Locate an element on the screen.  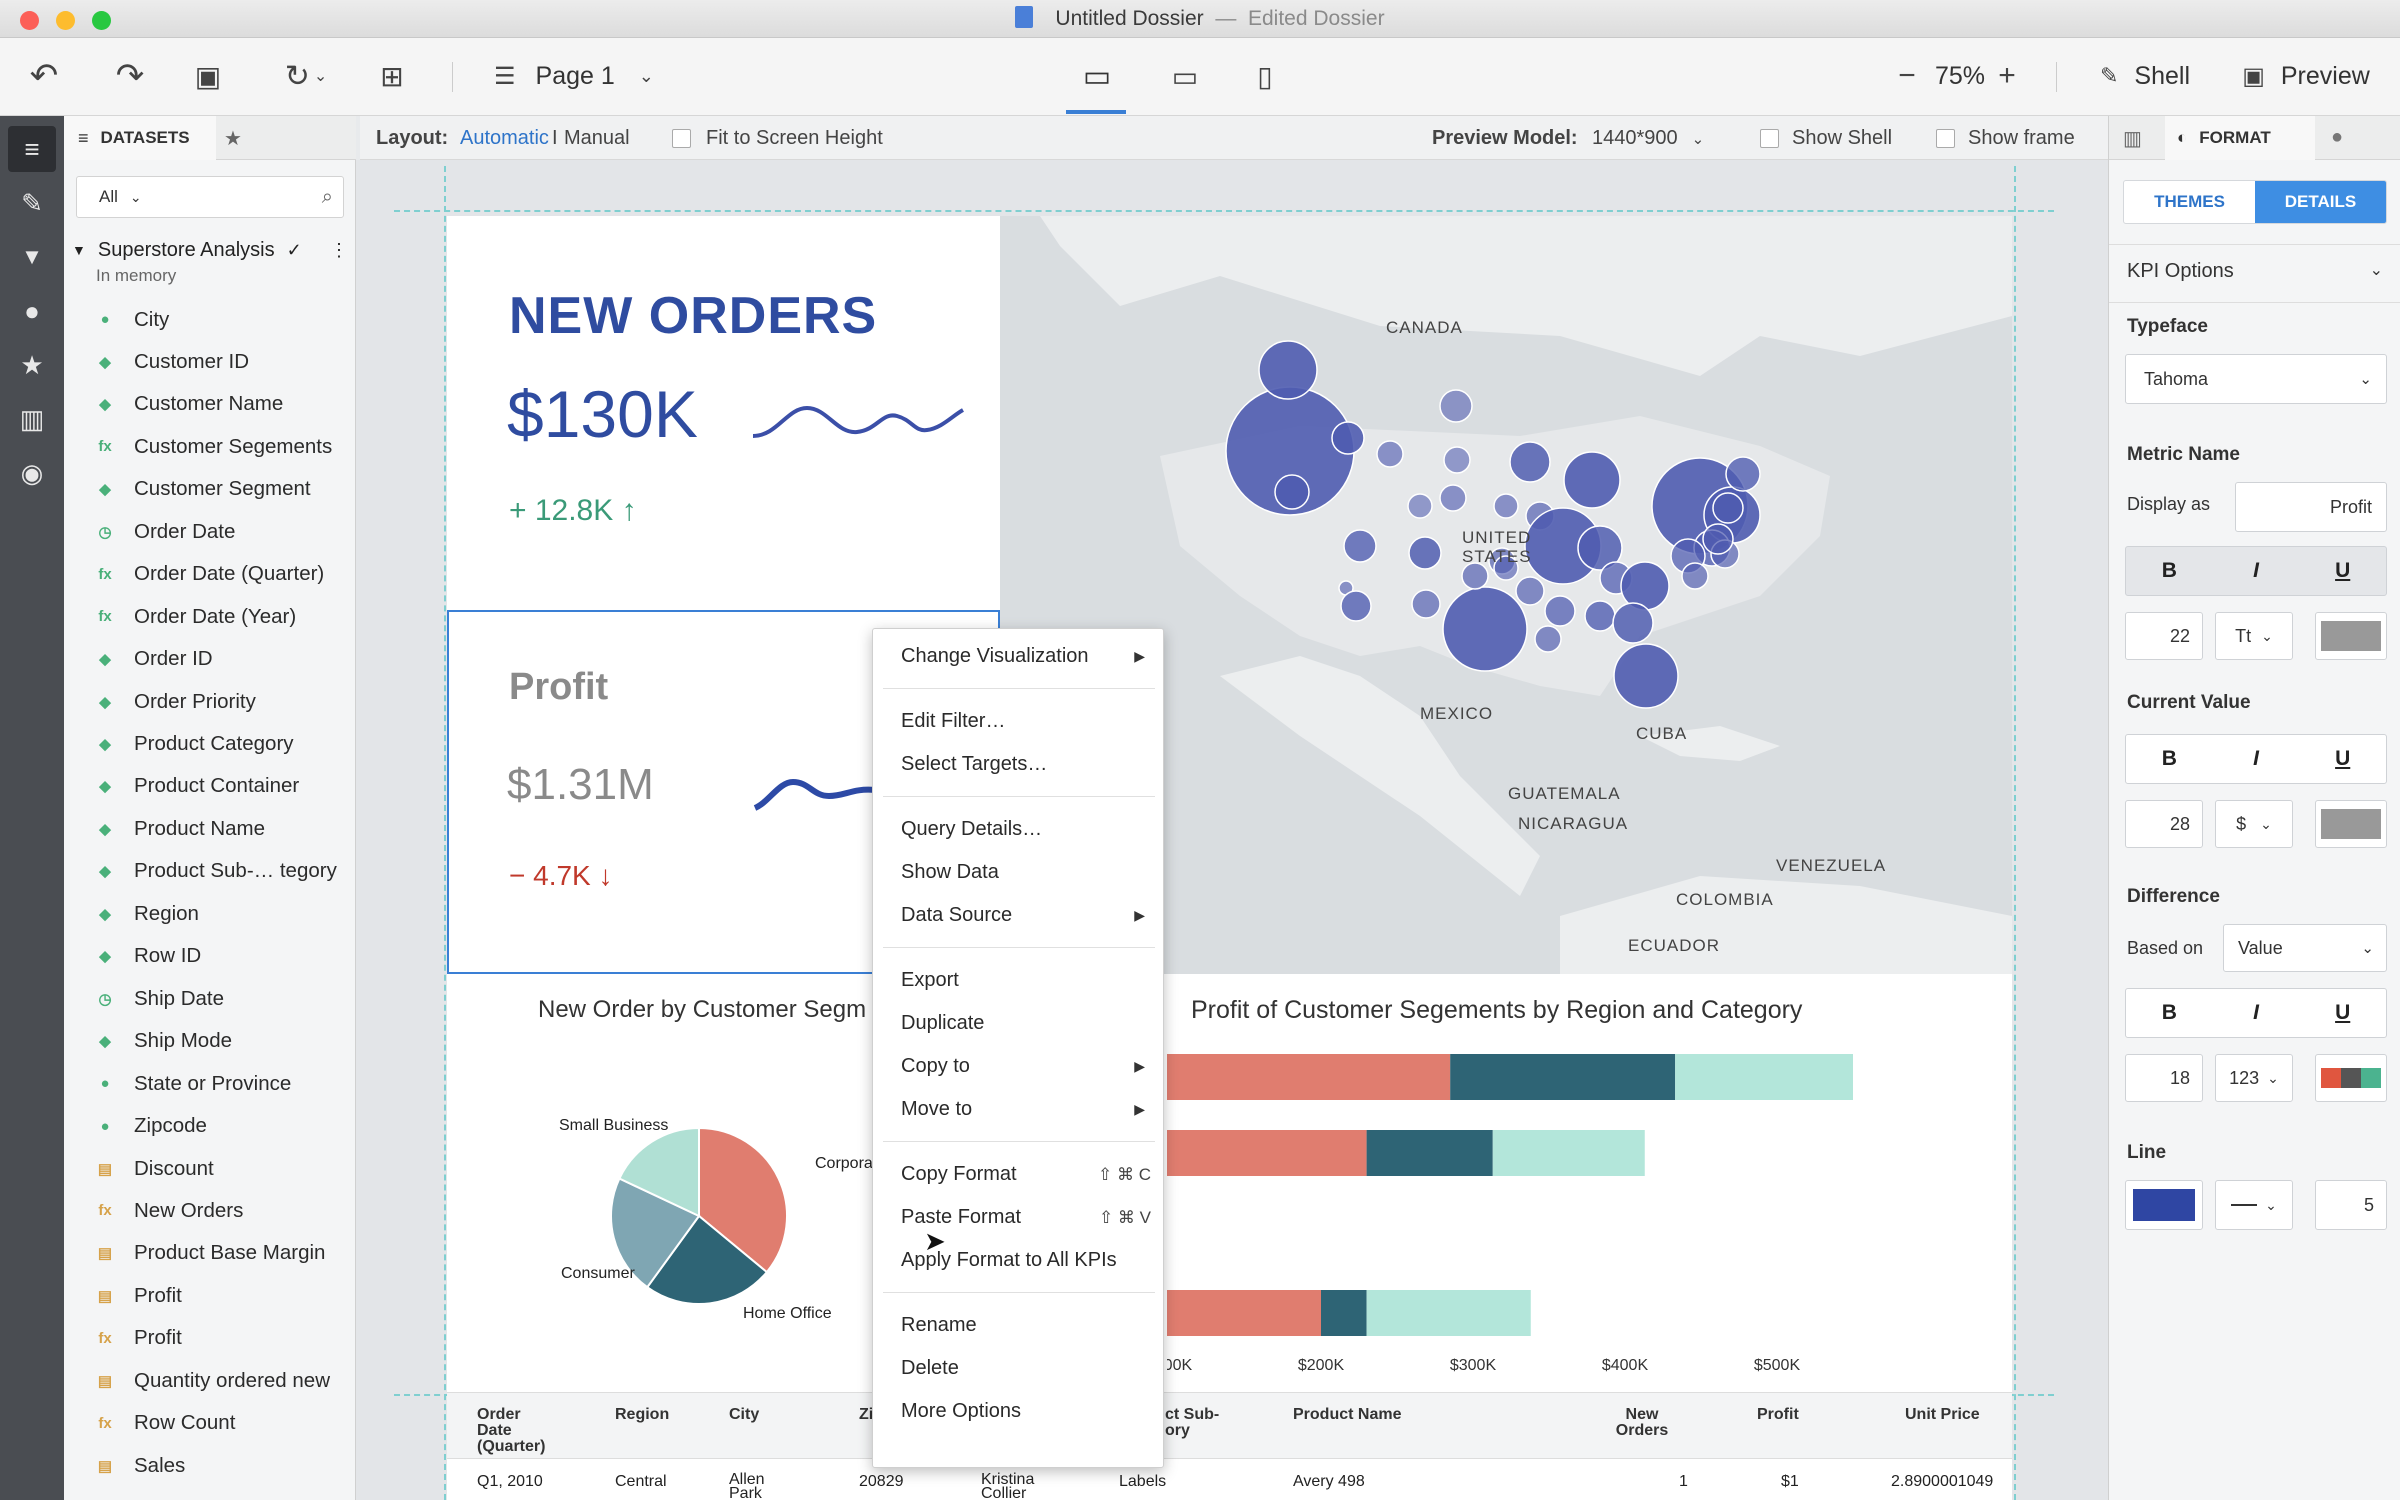
minimize-window-button is located at coordinates (65, 20).